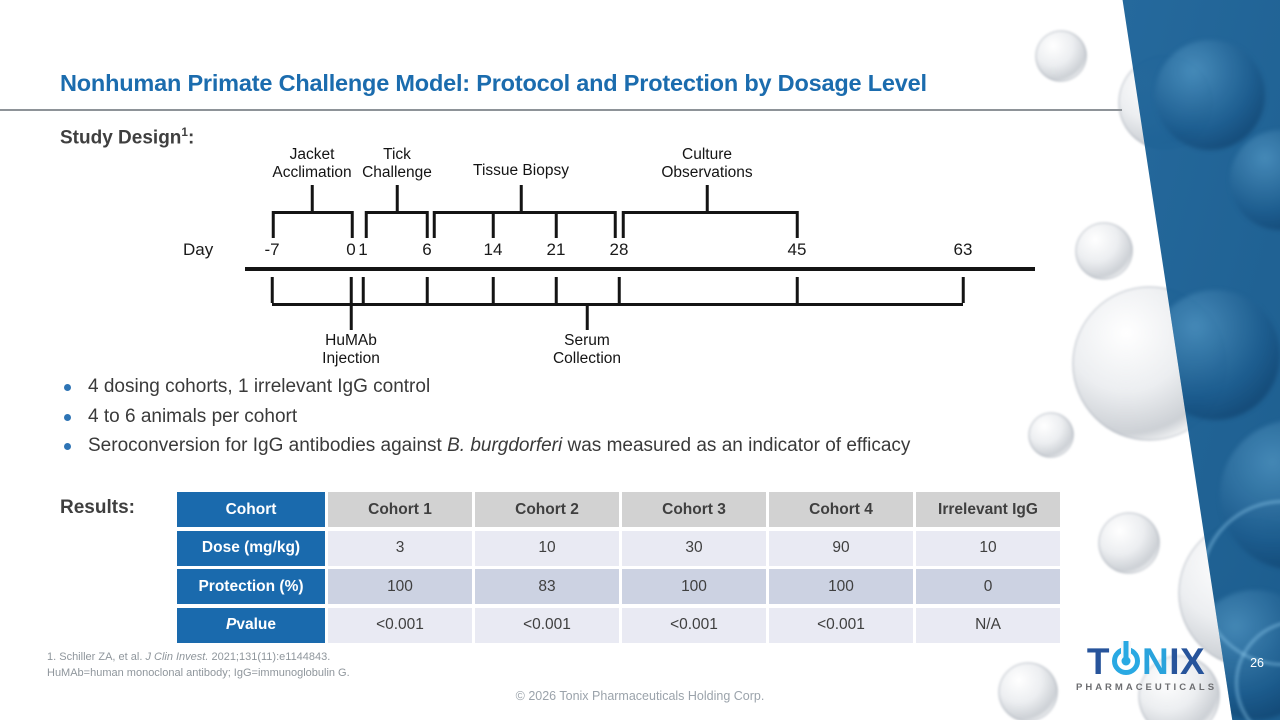  Describe the element at coordinates (640, 269) in the screenshot. I see `timeline-axis-line` at that location.